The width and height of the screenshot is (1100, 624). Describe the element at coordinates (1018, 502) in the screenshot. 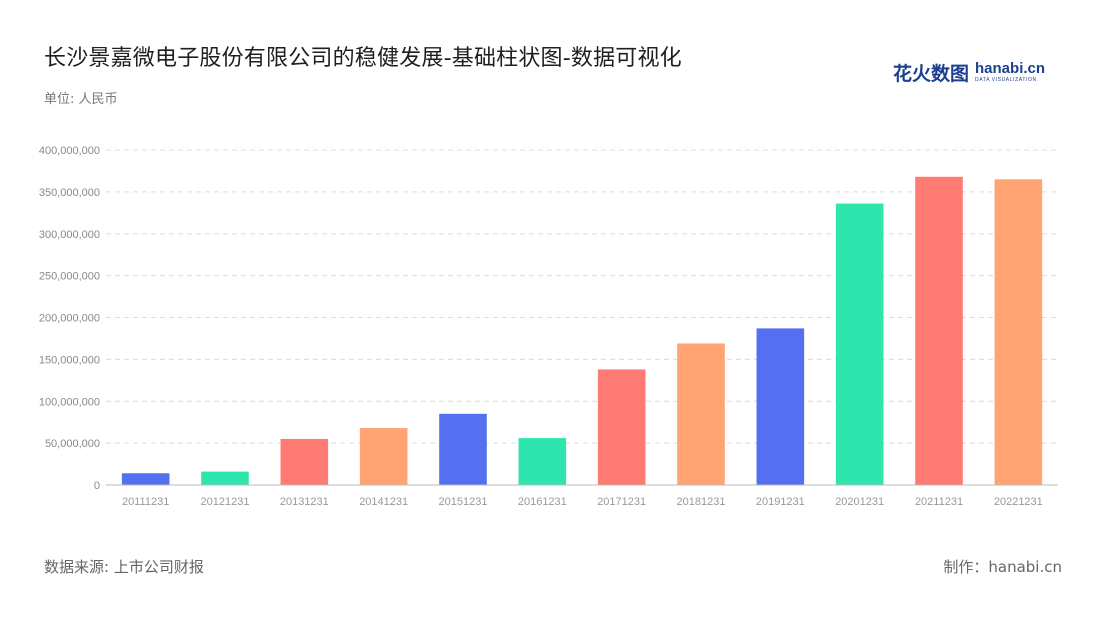

I see `x-tick-label: 20221231` at that location.